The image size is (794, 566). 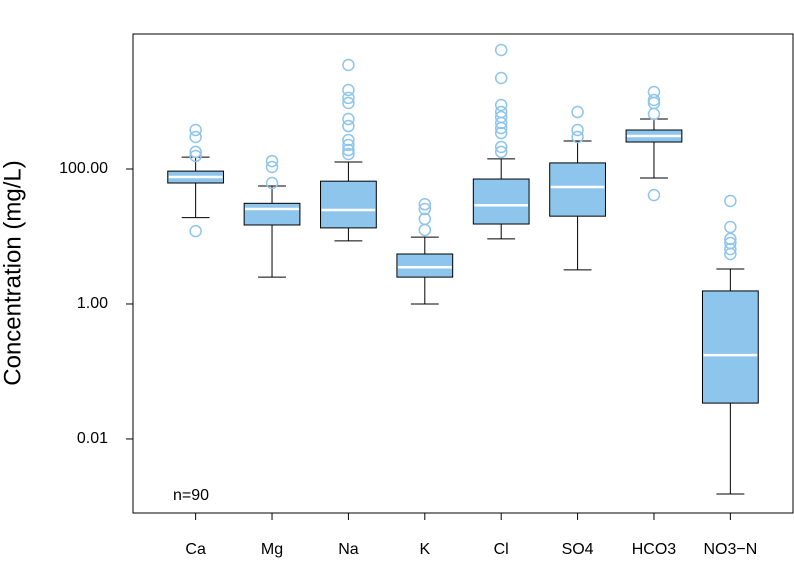 I want to click on x-tick-label: NO3−N, so click(x=730, y=549).